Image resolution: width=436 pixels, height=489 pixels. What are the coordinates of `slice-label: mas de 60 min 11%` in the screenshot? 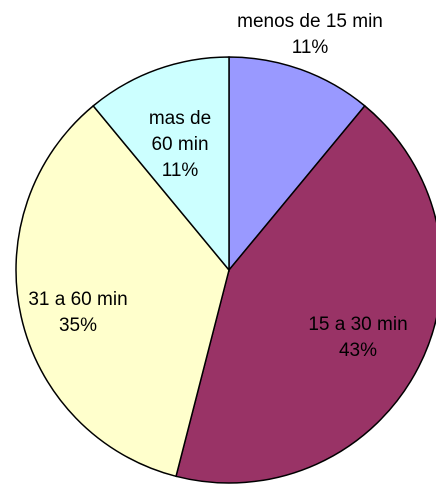 It's located at (180, 145).